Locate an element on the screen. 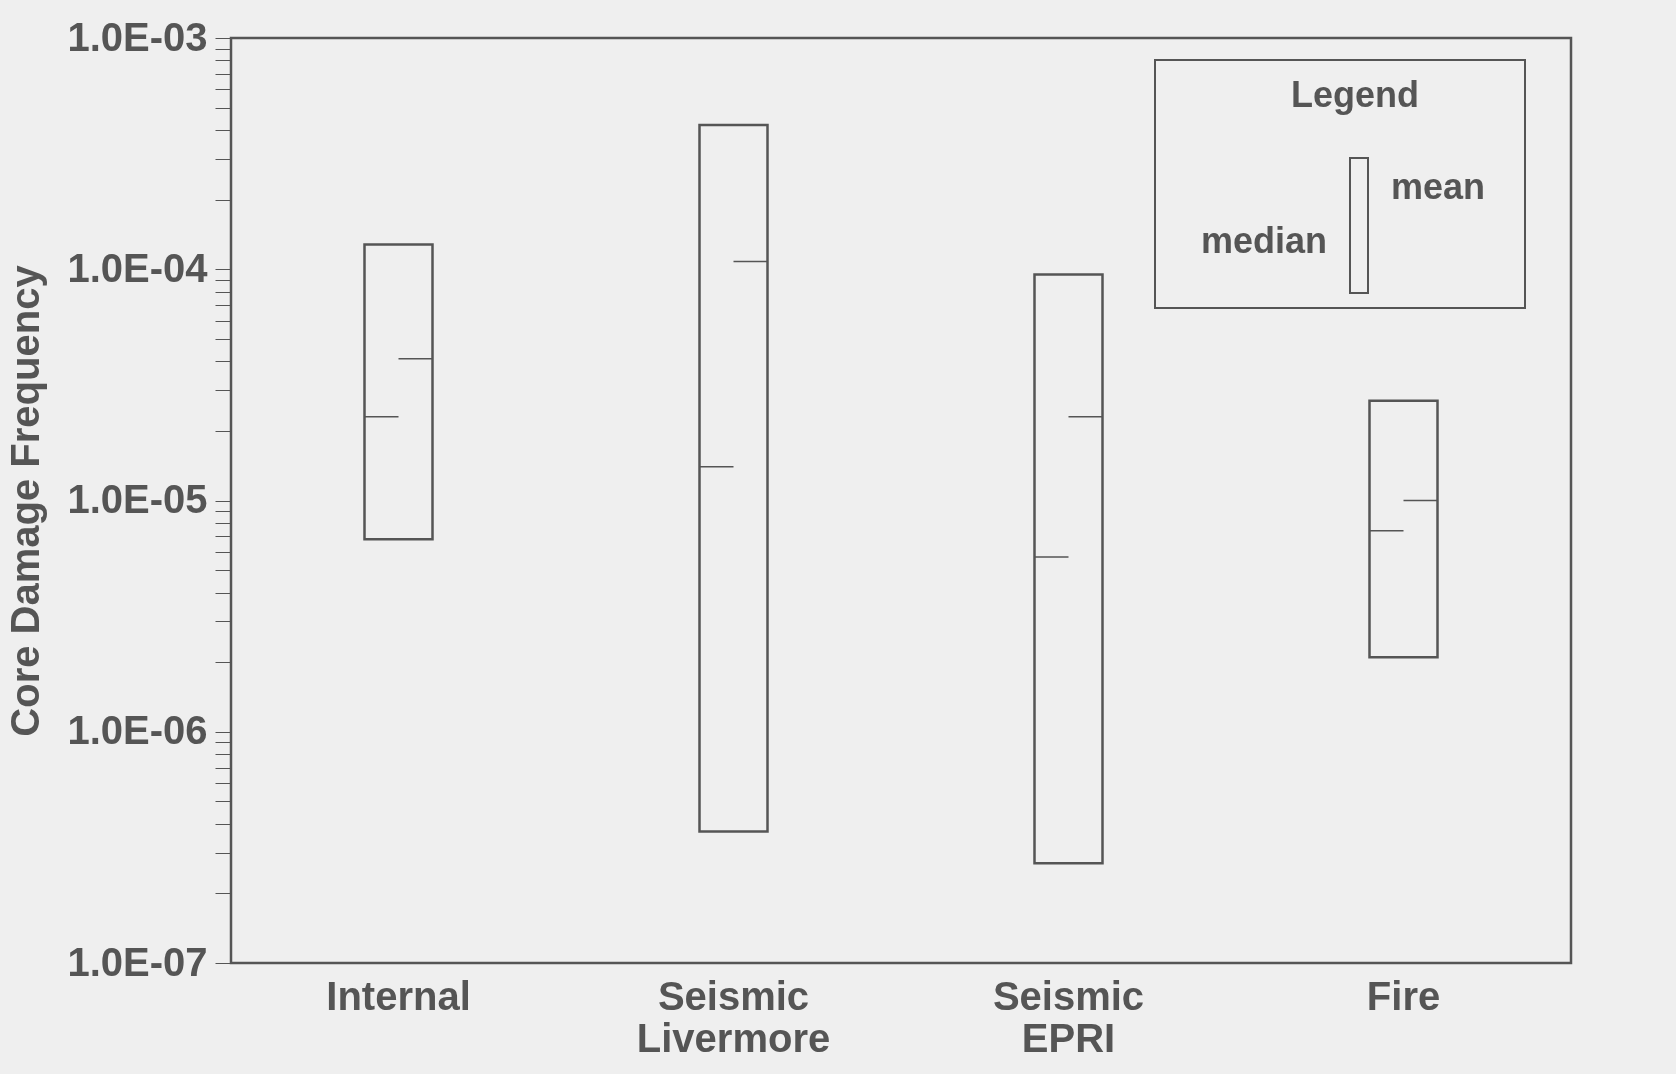 The height and width of the screenshot is (1074, 1676). y-tick-label: 1.0E-03 is located at coordinates (137, 36).